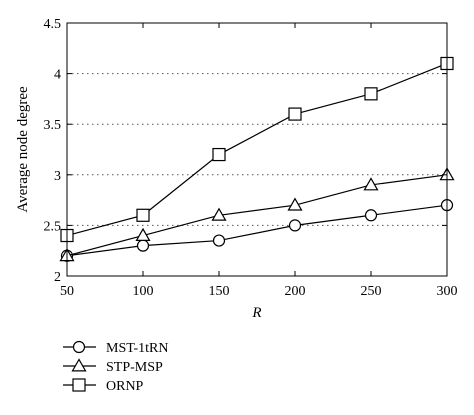 This screenshot has height=415, width=474. Describe the element at coordinates (125, 386) in the screenshot. I see `legend-label: ORNP` at that location.